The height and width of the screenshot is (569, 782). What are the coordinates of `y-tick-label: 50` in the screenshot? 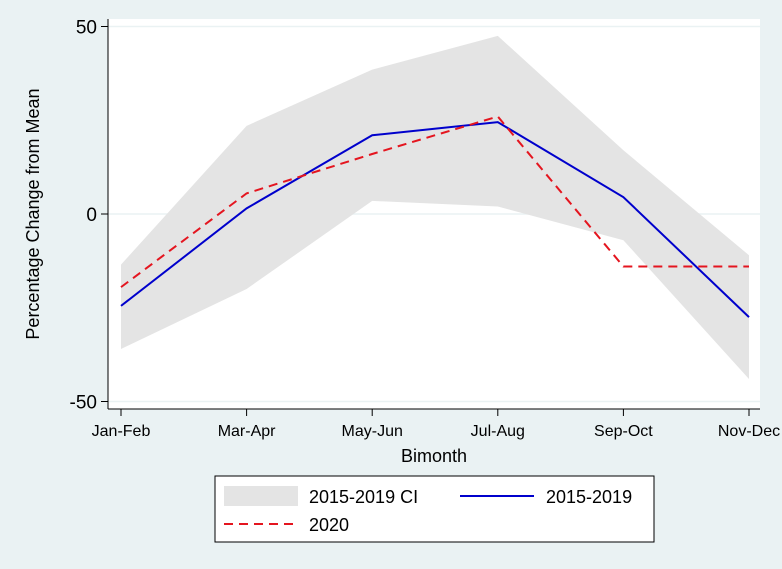 It's located at (86, 28).